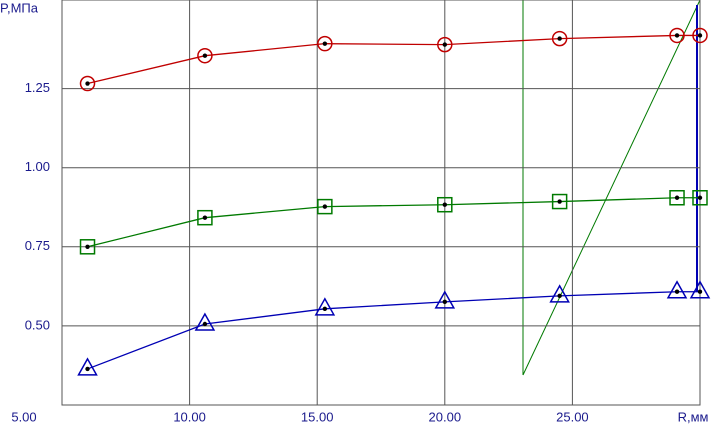  What do you see at coordinates (19, 7) in the screenshot?
I see `y-axis-label: P,МПа` at bounding box center [19, 7].